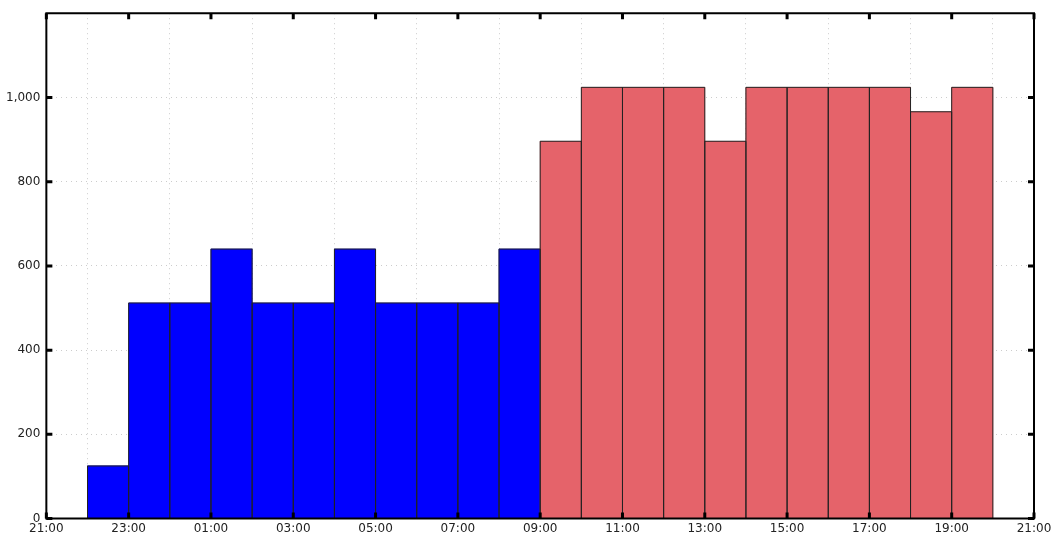 This screenshot has width=1056, height=539. Describe the element at coordinates (293, 527) in the screenshot. I see `x-tick-label: 03:00` at that location.